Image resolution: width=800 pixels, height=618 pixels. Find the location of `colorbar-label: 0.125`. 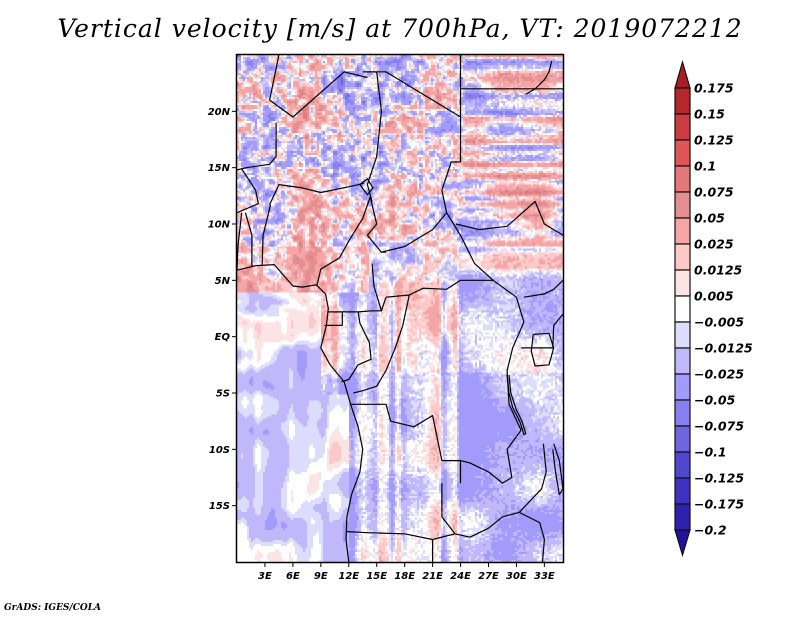

colorbar-label: 0.125 is located at coordinates (714, 140).